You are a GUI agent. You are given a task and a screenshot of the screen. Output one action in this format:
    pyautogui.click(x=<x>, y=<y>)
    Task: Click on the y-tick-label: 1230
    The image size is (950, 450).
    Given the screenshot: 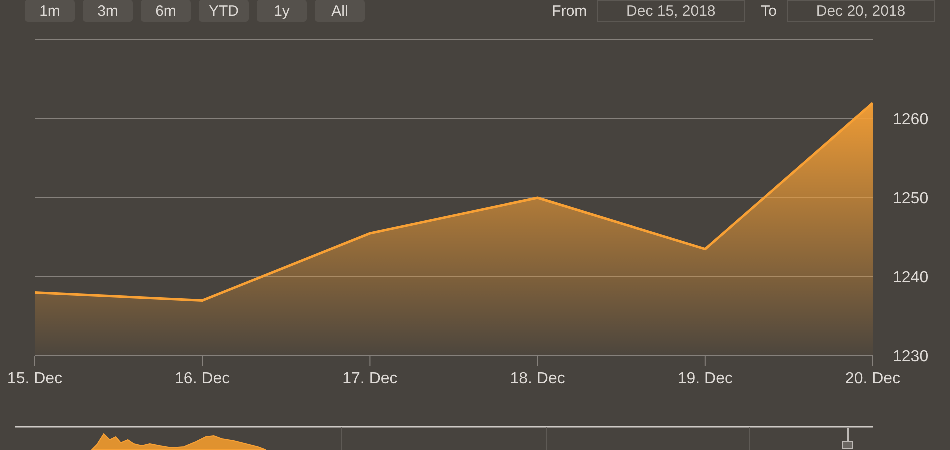 What is the action you would take?
    pyautogui.click(x=911, y=357)
    